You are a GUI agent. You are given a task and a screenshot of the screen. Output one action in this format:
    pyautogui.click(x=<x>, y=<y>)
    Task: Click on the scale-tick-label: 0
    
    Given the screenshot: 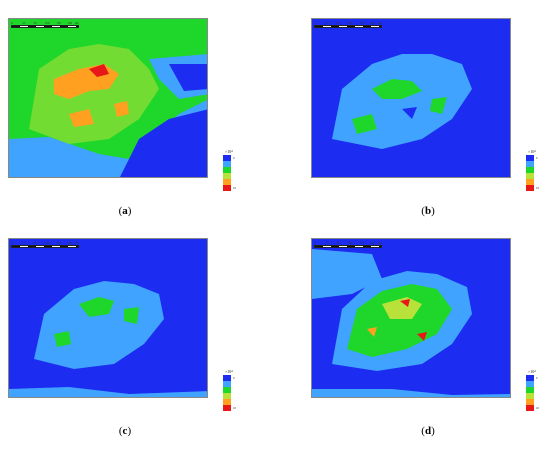 What is the action you would take?
    pyautogui.click(x=12, y=23)
    